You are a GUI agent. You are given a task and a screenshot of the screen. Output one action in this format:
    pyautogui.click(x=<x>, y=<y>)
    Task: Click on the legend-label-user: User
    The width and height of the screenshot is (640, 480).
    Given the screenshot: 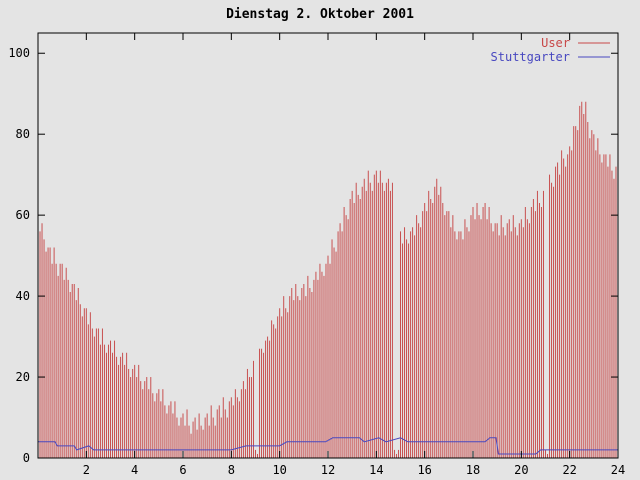 What is the action you would take?
    pyautogui.click(x=555, y=43)
    